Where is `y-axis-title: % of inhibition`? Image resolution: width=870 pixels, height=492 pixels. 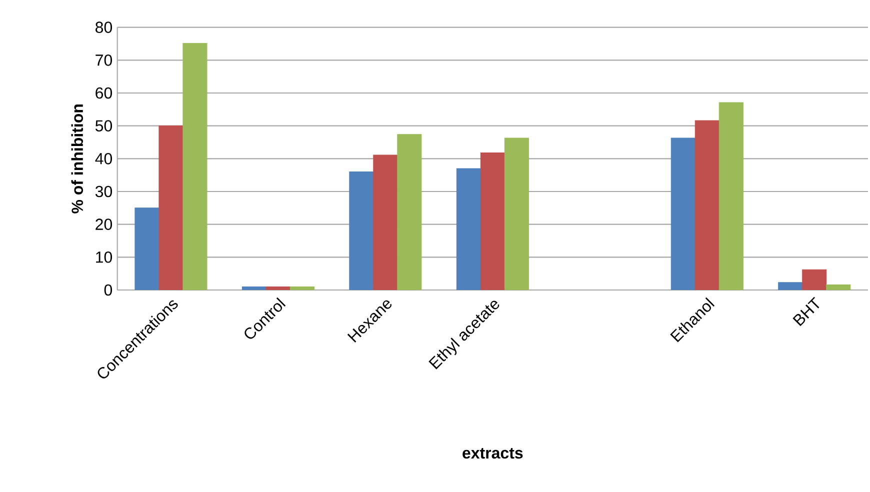
y-axis-title: % of inhibition is located at coordinates (77, 159).